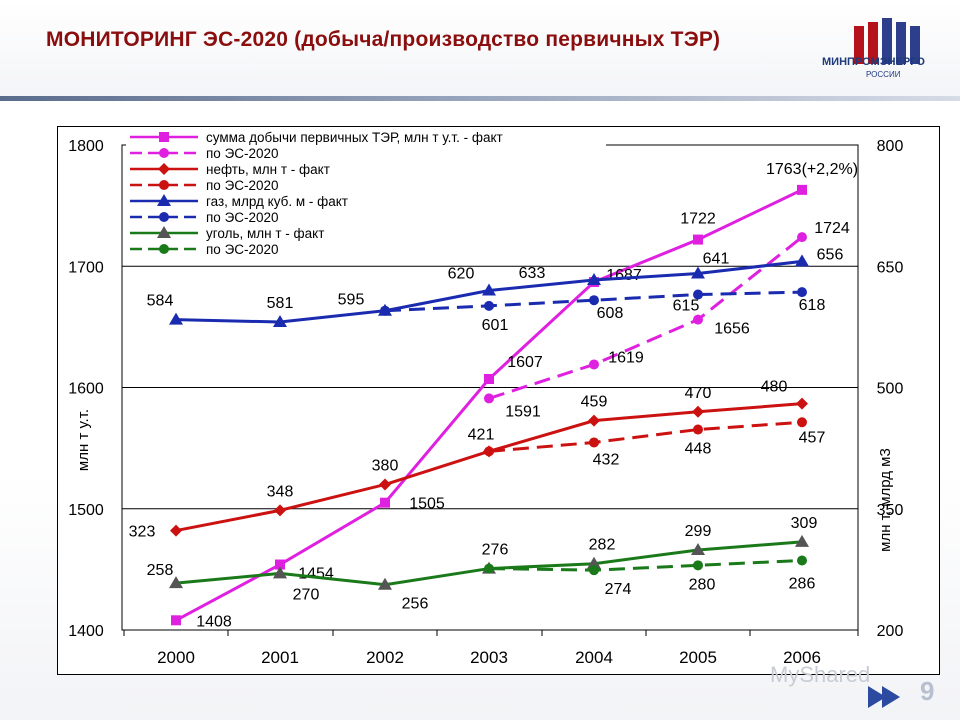  What do you see at coordinates (280, 491) in the screenshot?
I see `data-label-oil: 348` at bounding box center [280, 491].